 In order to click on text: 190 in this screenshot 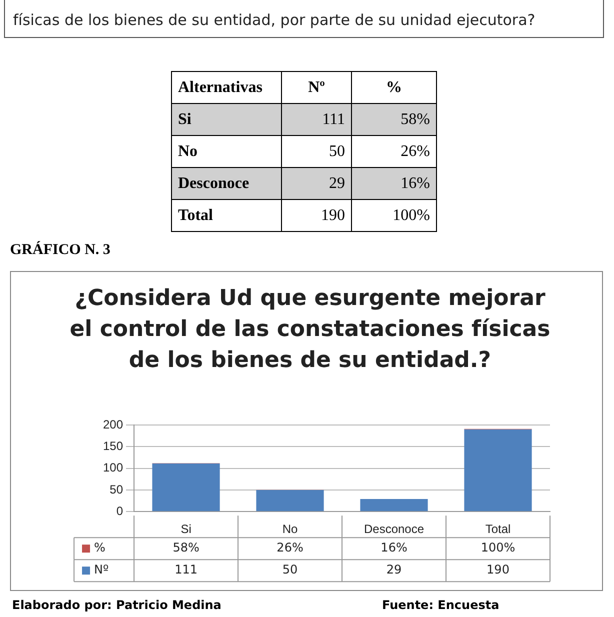, I will do `click(317, 216)`.